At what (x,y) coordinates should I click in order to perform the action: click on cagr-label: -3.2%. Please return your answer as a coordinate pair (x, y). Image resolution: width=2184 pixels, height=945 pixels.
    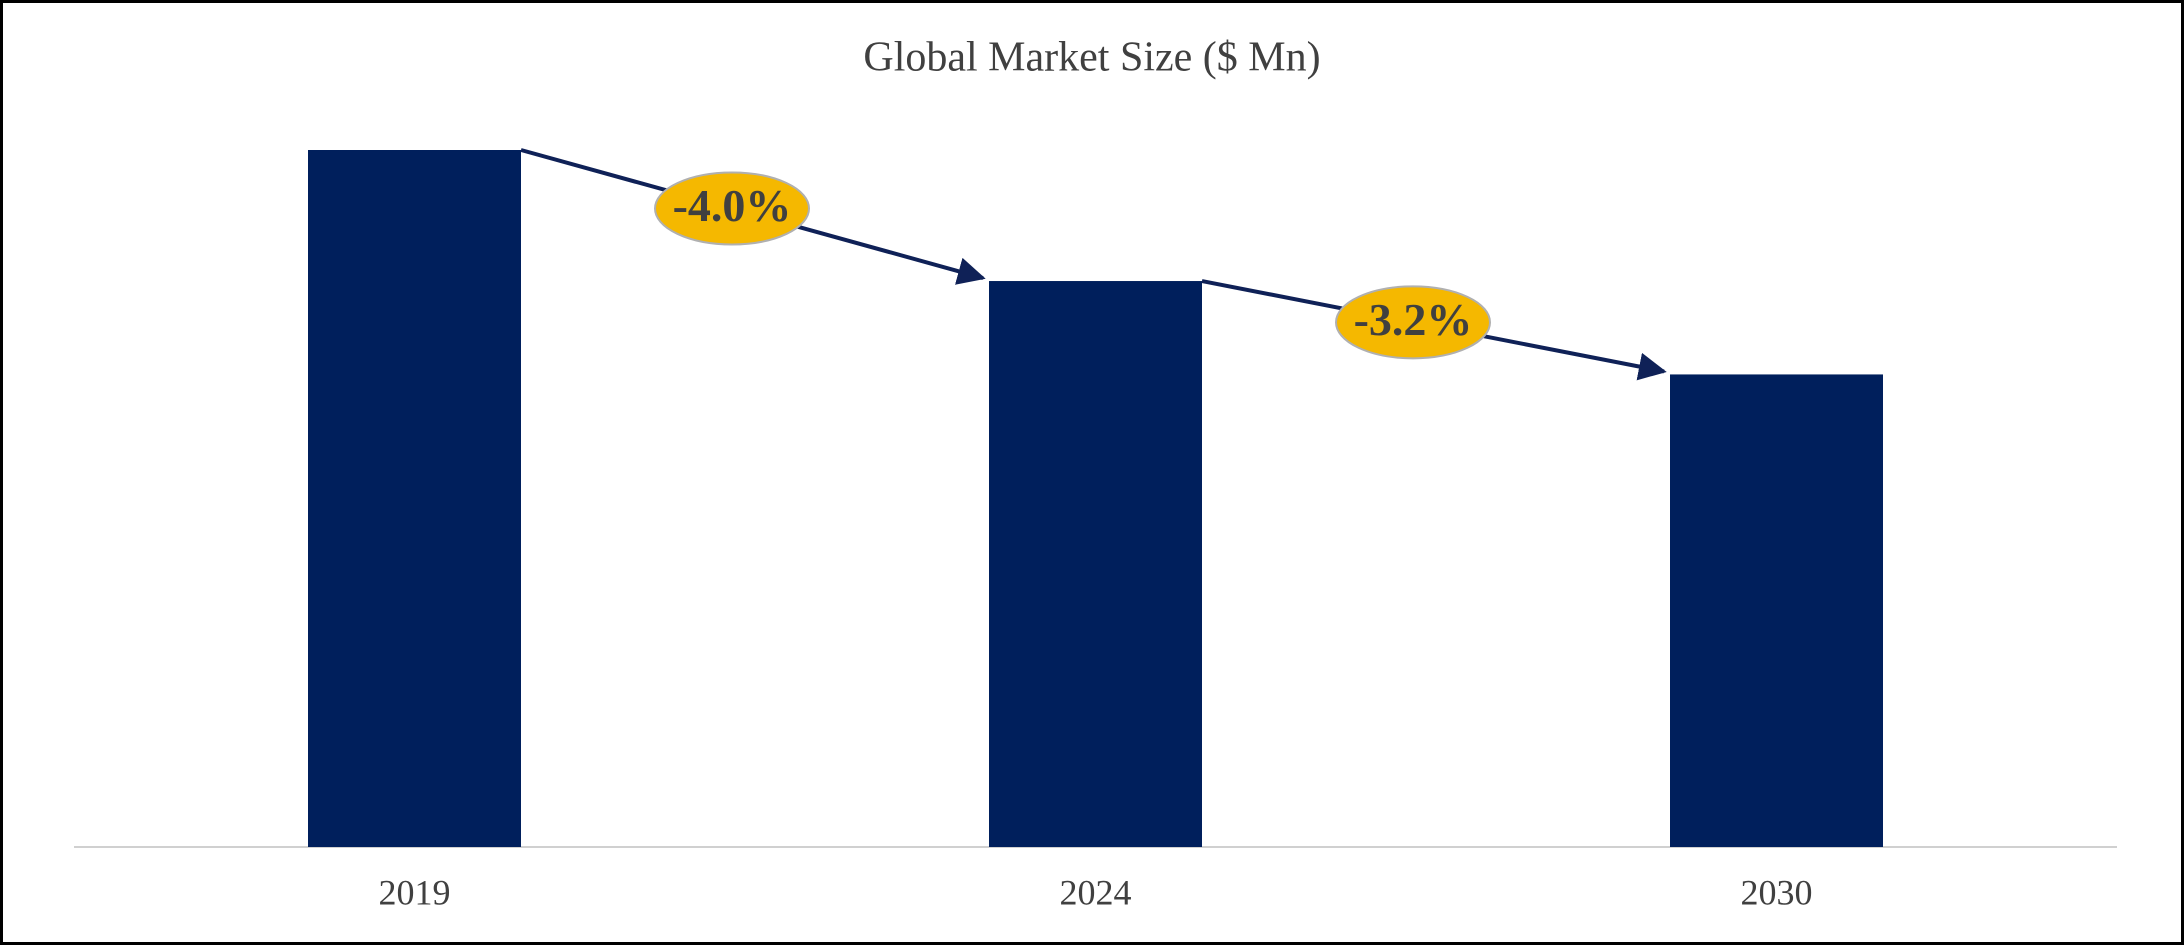
    Looking at the image, I should click on (1413, 319).